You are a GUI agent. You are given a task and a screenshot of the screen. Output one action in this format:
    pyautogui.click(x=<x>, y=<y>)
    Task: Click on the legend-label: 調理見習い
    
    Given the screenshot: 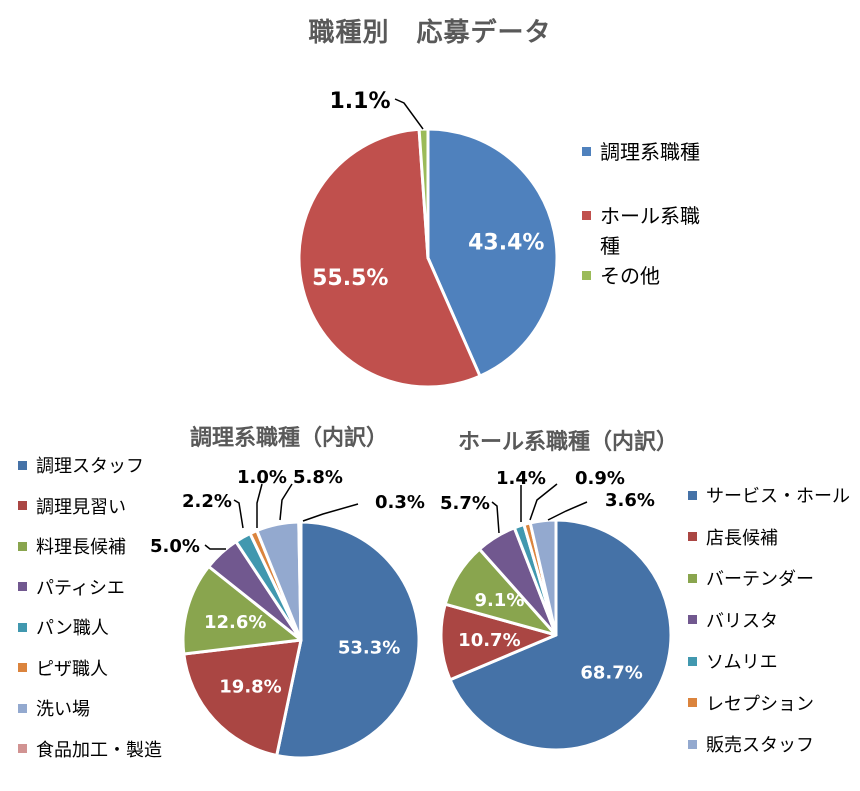 What is the action you would take?
    pyautogui.click(x=81, y=507)
    